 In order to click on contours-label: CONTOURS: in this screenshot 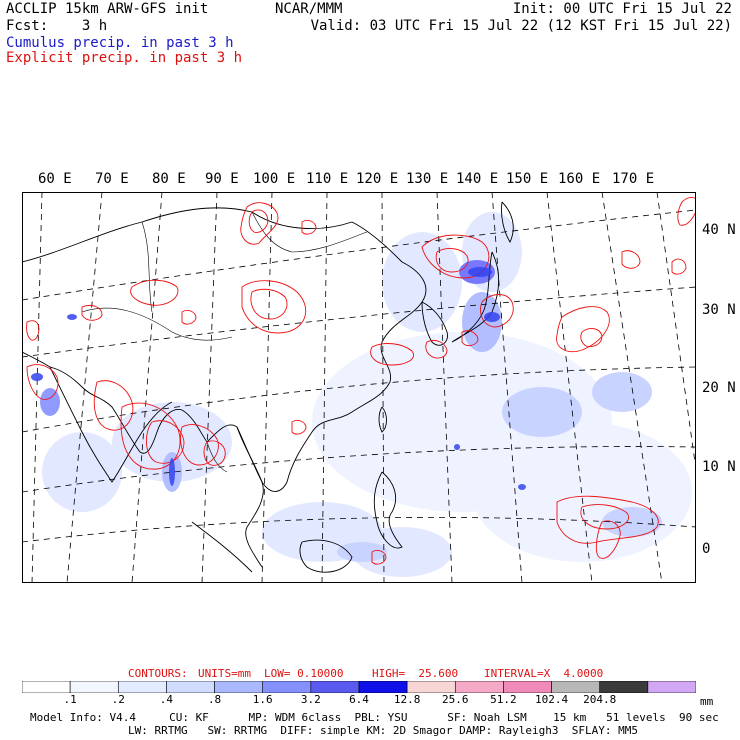, I will do `click(158, 673)`.